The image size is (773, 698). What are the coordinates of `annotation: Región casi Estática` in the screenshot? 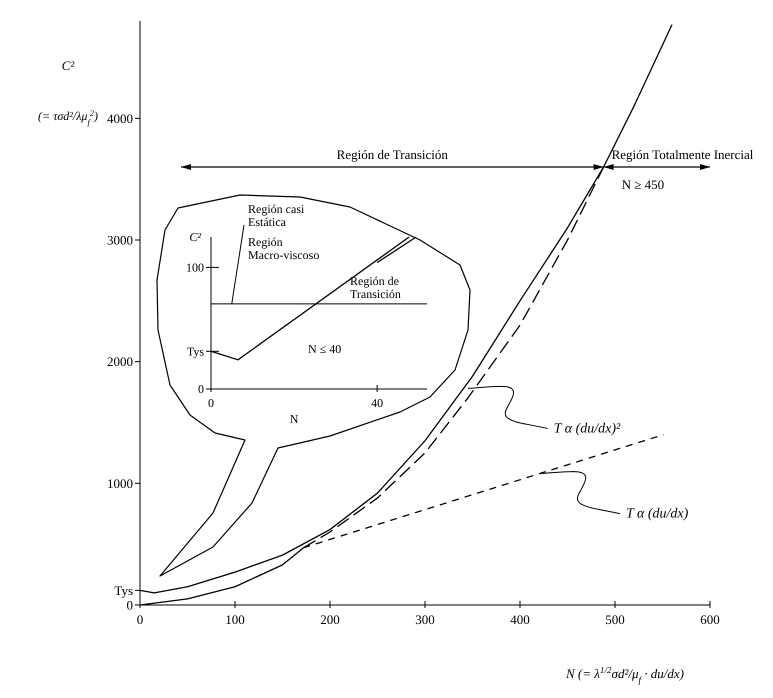 It's located at (276, 215).